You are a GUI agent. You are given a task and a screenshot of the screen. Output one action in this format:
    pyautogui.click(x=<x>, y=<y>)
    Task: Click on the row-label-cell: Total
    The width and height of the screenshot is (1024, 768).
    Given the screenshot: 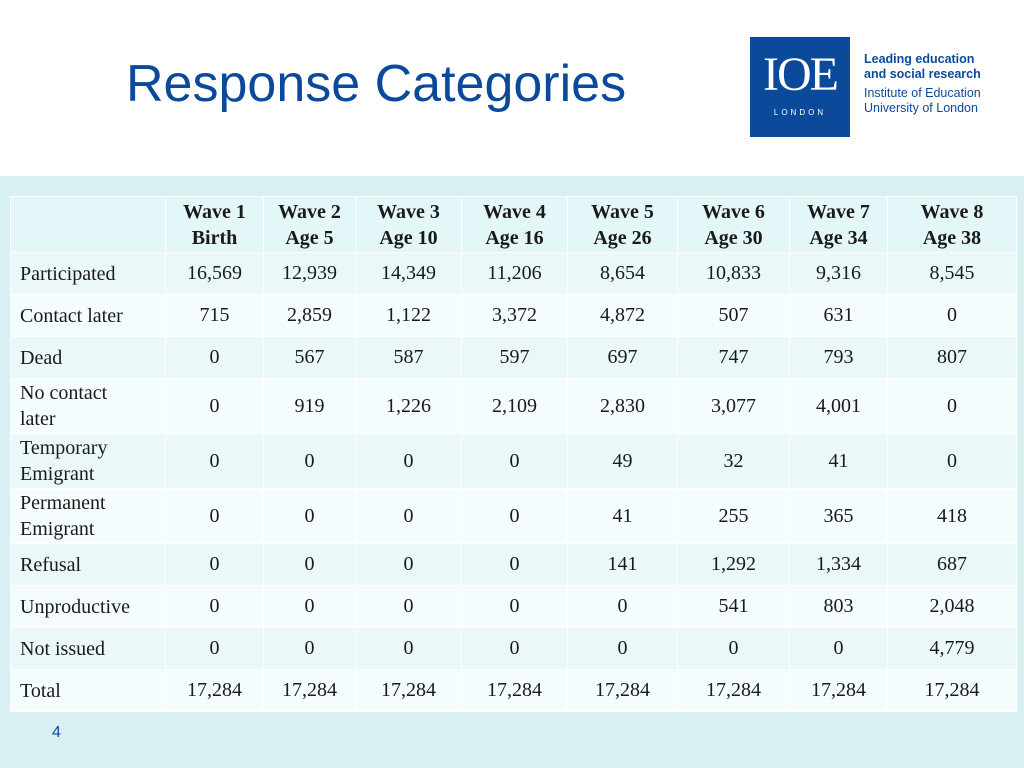 What is the action you would take?
    pyautogui.click(x=88, y=690)
    